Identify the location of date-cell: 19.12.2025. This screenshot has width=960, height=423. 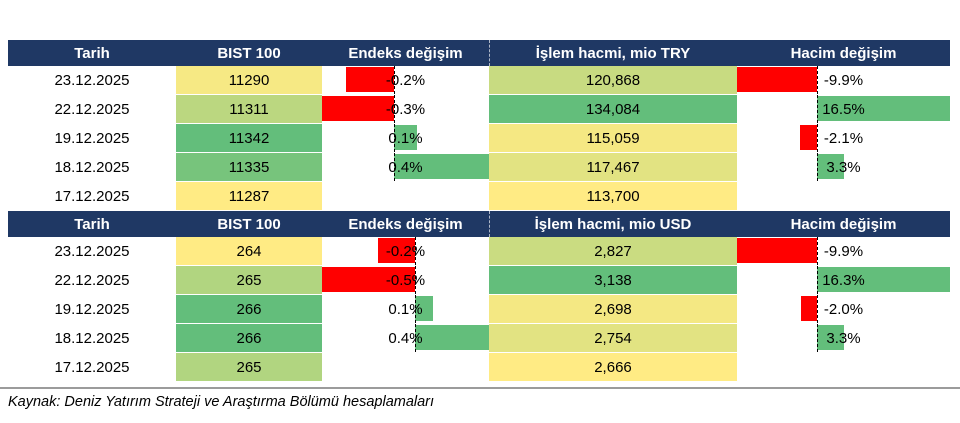
(92, 138).